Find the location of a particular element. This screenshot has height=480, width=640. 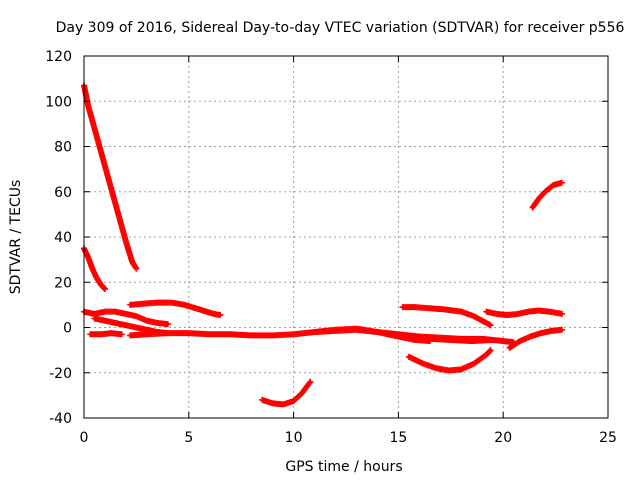

y-tick-label: 80 is located at coordinates (63, 148).